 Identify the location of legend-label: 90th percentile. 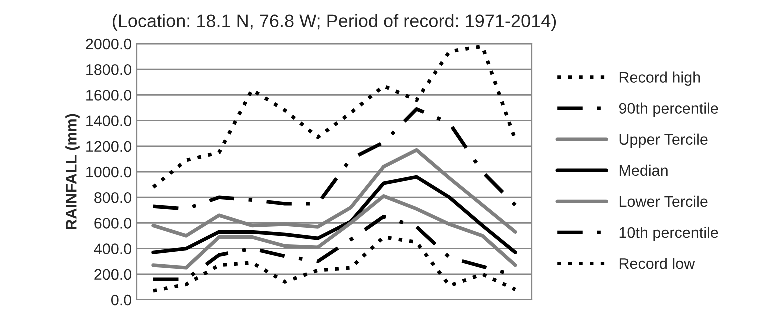
(668, 110).